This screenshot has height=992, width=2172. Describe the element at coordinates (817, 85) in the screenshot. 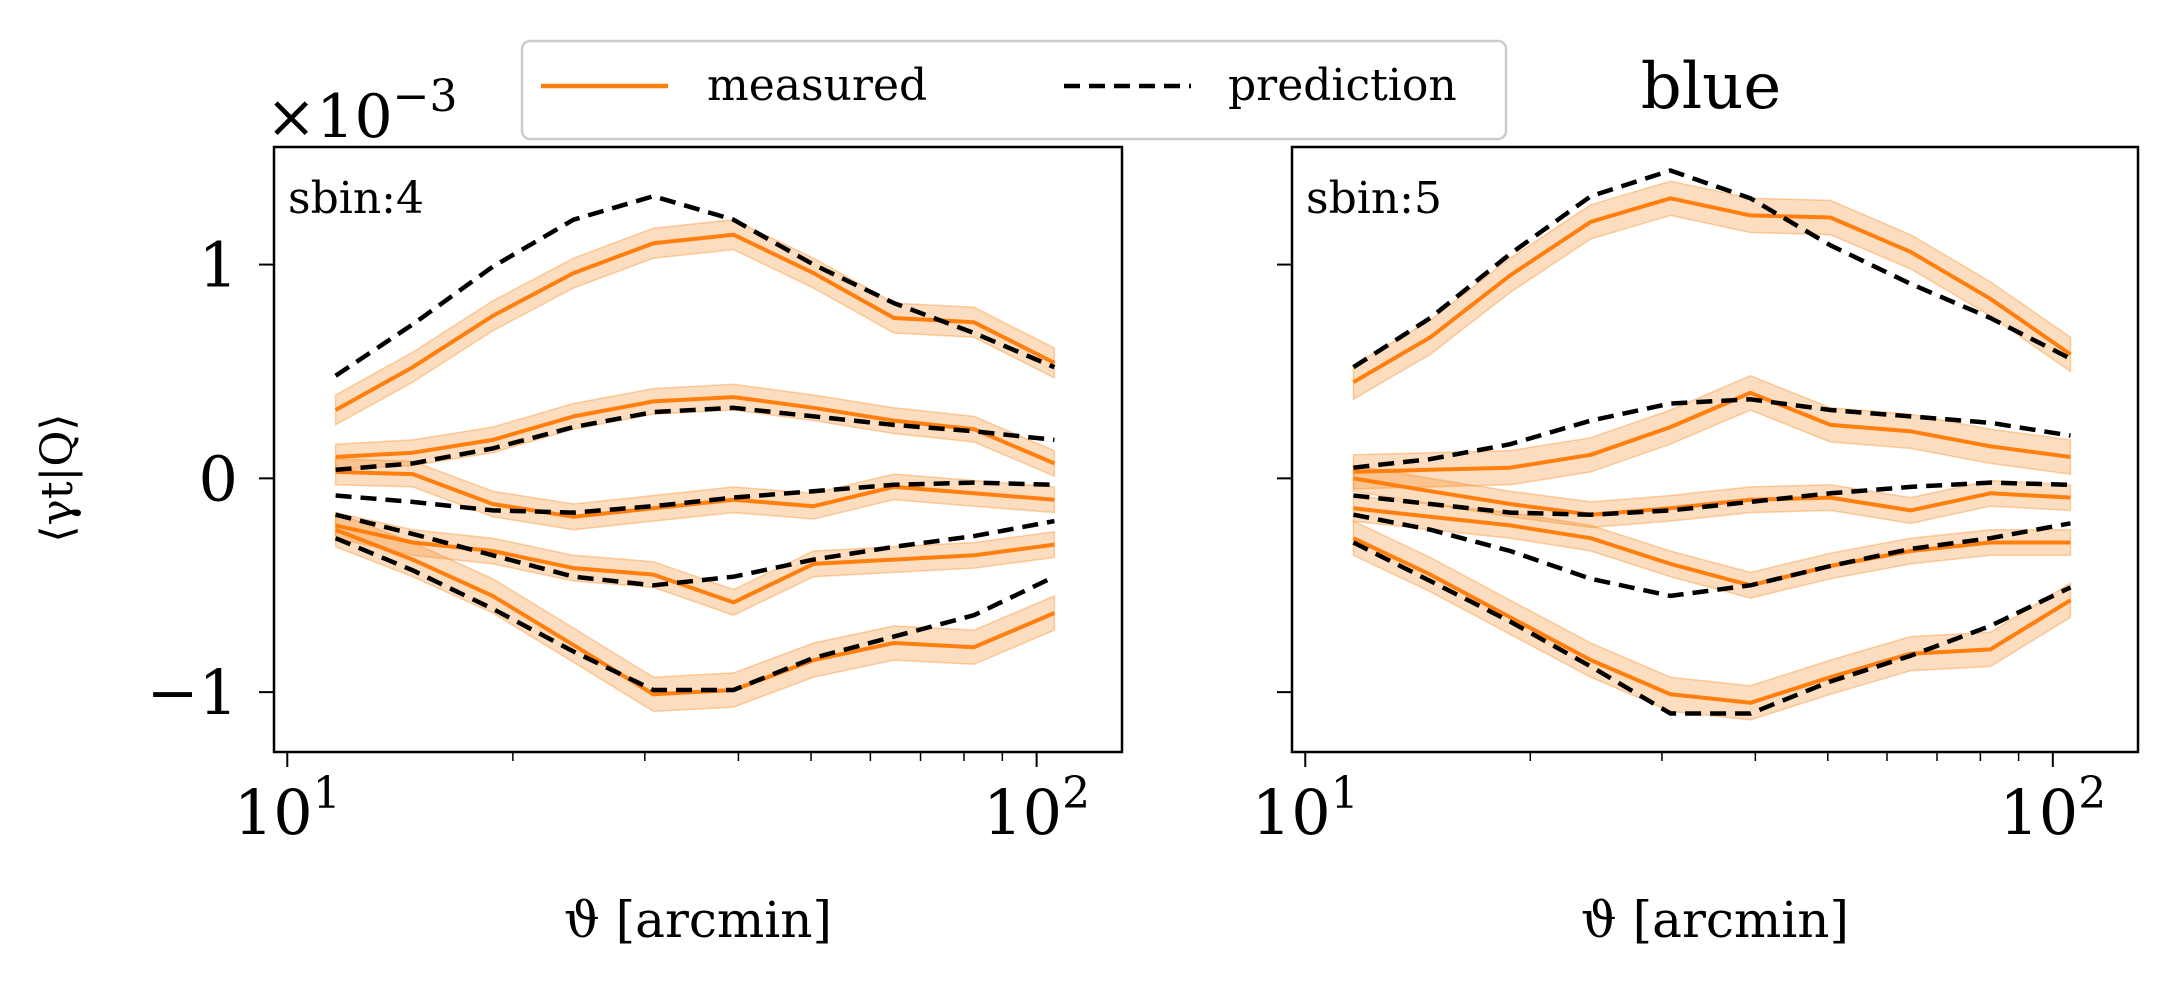

I see `legend-measured-label: measured` at that location.